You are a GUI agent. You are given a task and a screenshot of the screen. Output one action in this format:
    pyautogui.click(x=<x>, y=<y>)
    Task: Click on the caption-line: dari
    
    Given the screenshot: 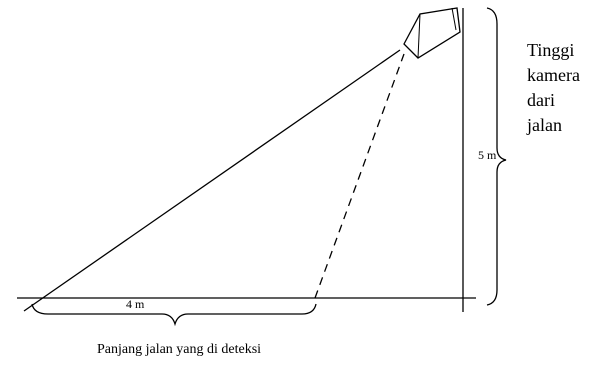 What is the action you would take?
    pyautogui.click(x=541, y=100)
    